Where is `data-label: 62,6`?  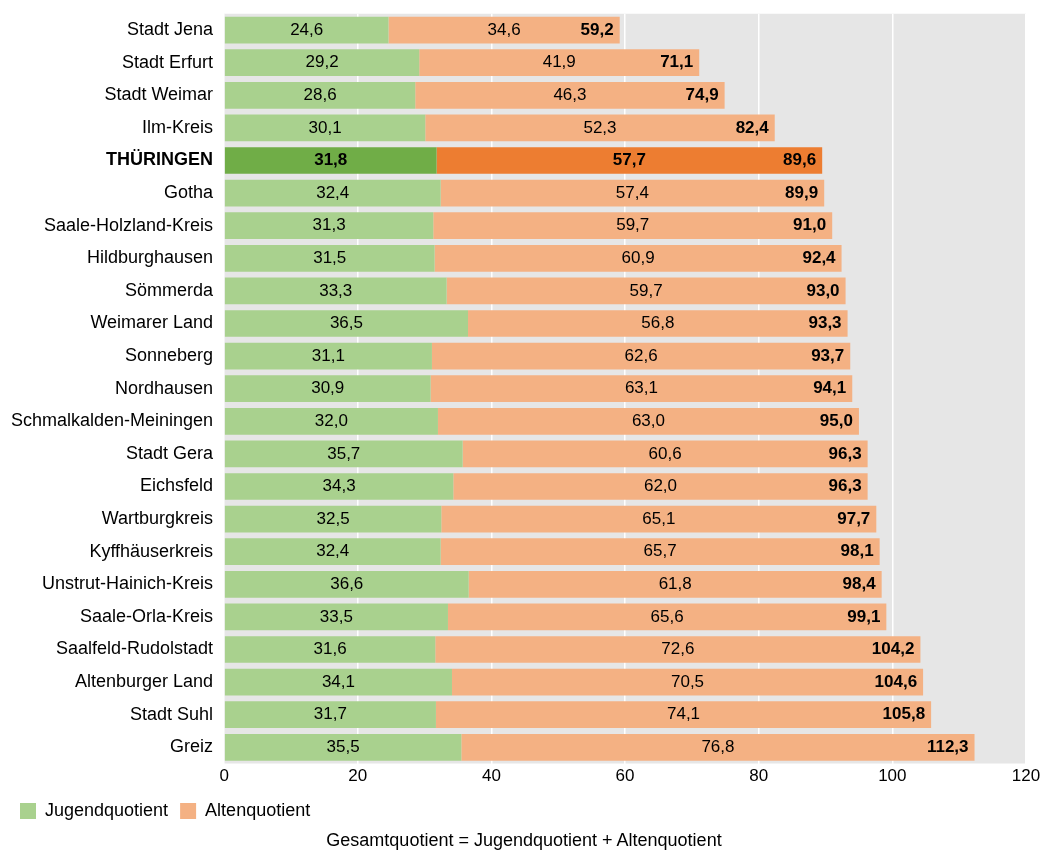
data-label: 62,6 is located at coordinates (641, 355).